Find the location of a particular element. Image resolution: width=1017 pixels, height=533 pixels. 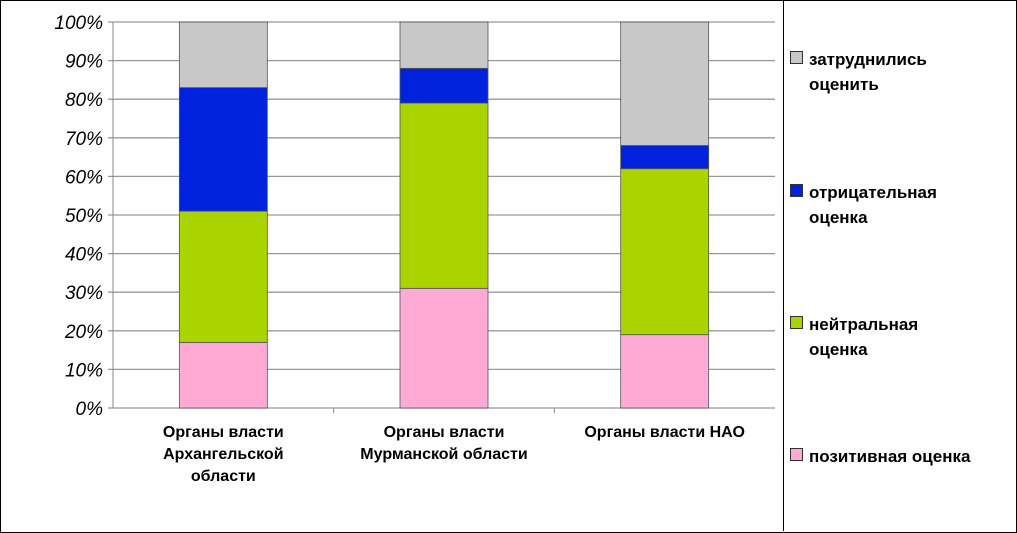

x-category-label: Органы власти Архангельской области is located at coordinates (223, 454).